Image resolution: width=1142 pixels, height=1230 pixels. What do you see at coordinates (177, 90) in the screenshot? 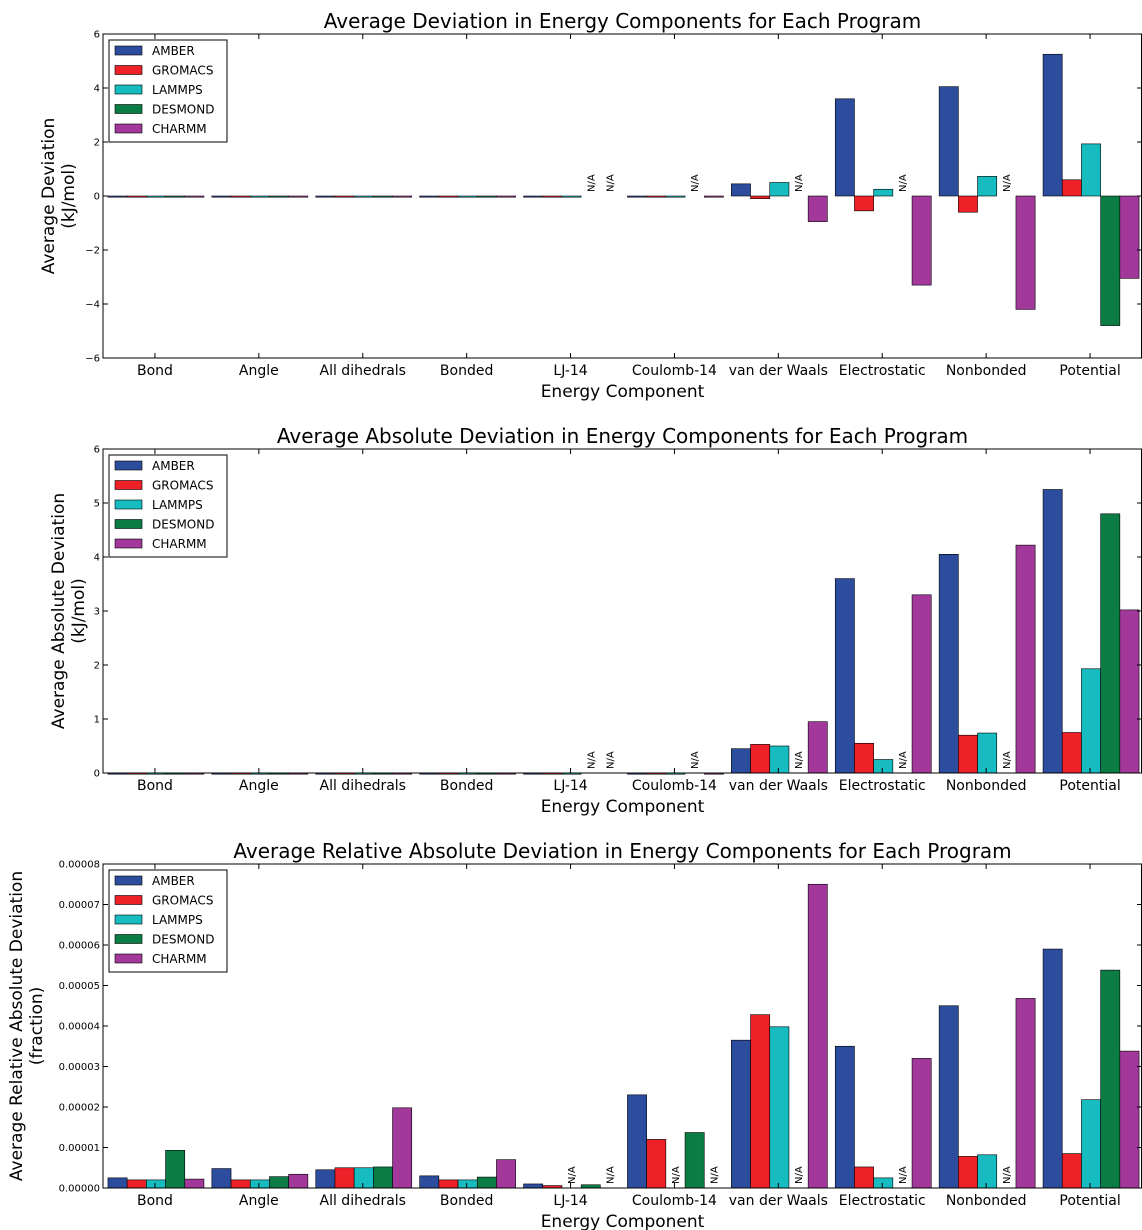
I see `legend-label-lammps: LAMMPS` at bounding box center [177, 90].